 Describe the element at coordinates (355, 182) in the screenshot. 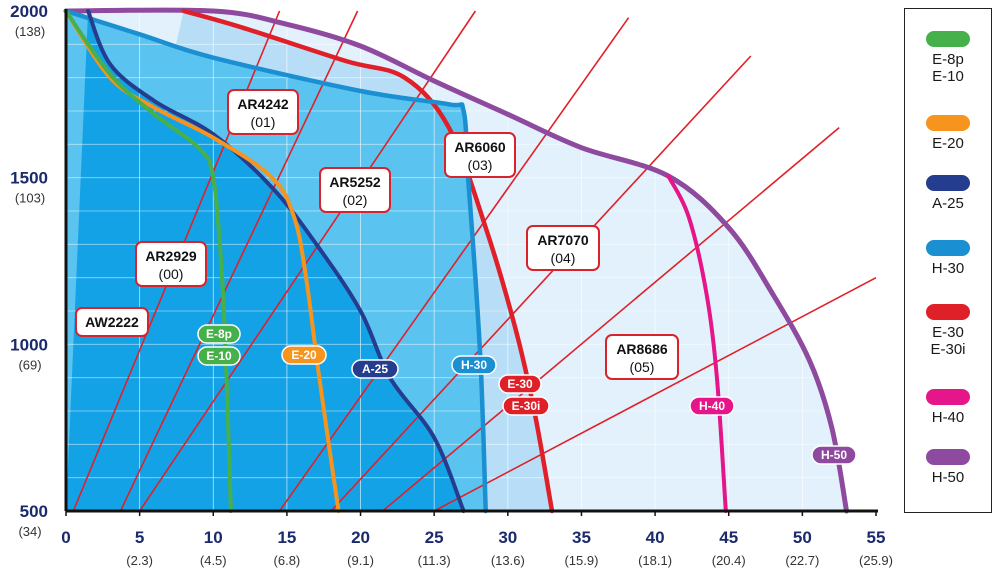

I see `ratio-label-title: AR5252` at that location.